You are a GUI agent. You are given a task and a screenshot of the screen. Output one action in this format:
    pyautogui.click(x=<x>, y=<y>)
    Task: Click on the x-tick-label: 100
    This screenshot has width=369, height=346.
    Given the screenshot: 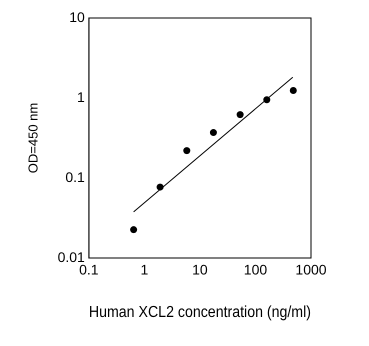 What is the action you would take?
    pyautogui.click(x=256, y=269)
    